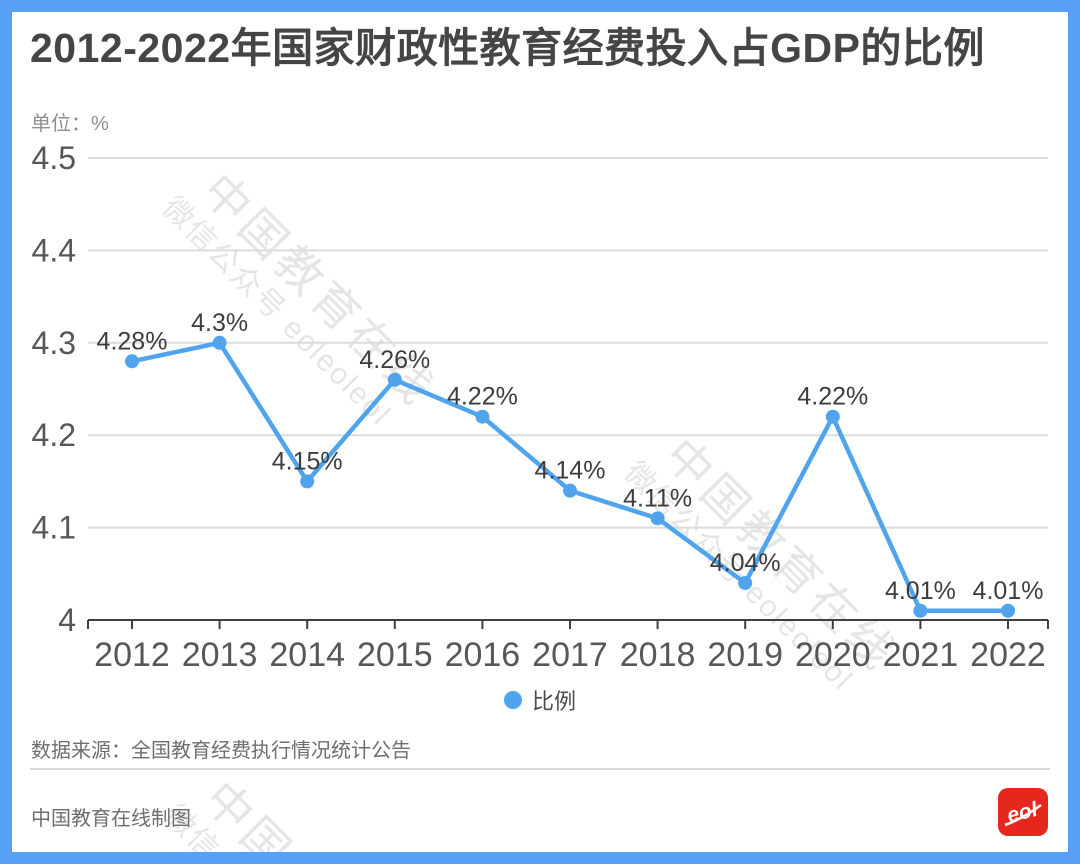 Image resolution: width=1080 pixels, height=864 pixels. I want to click on legend-label: 比例, so click(553, 701).